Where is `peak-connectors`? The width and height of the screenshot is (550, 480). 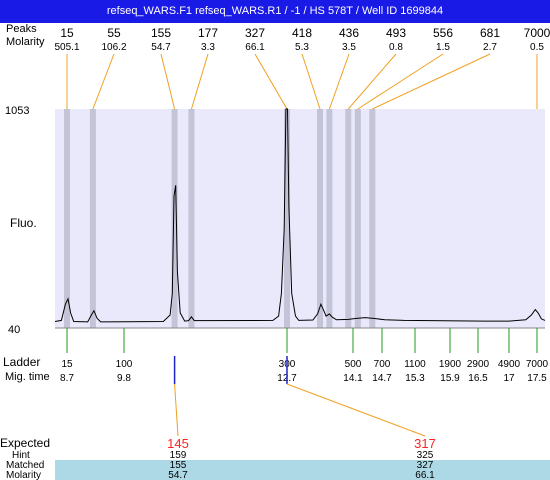 peak-connectors is located at coordinates (302, 81).